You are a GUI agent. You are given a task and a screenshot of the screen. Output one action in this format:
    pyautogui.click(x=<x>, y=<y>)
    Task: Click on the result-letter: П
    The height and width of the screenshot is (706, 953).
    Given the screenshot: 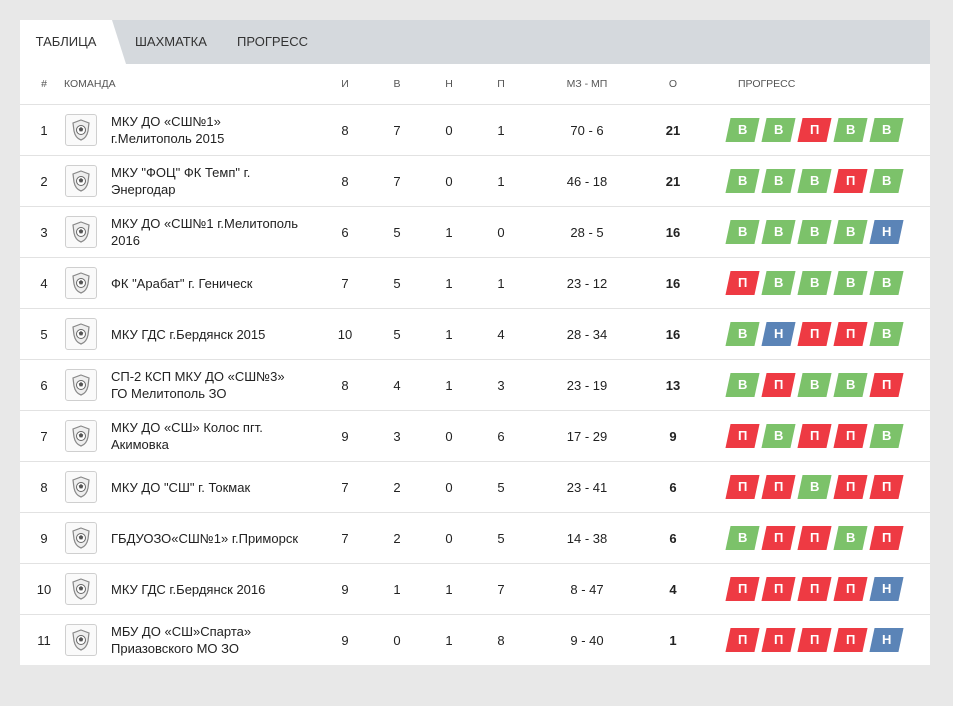 What is the action you would take?
    pyautogui.click(x=814, y=129)
    